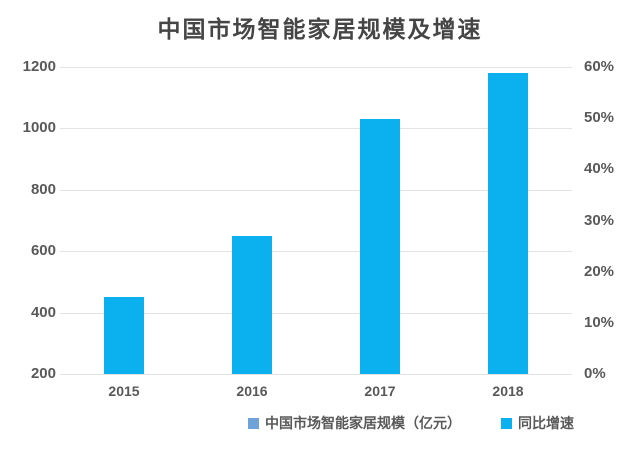  What do you see at coordinates (546, 423) in the screenshot?
I see `legend-label: 同比增速` at bounding box center [546, 423].